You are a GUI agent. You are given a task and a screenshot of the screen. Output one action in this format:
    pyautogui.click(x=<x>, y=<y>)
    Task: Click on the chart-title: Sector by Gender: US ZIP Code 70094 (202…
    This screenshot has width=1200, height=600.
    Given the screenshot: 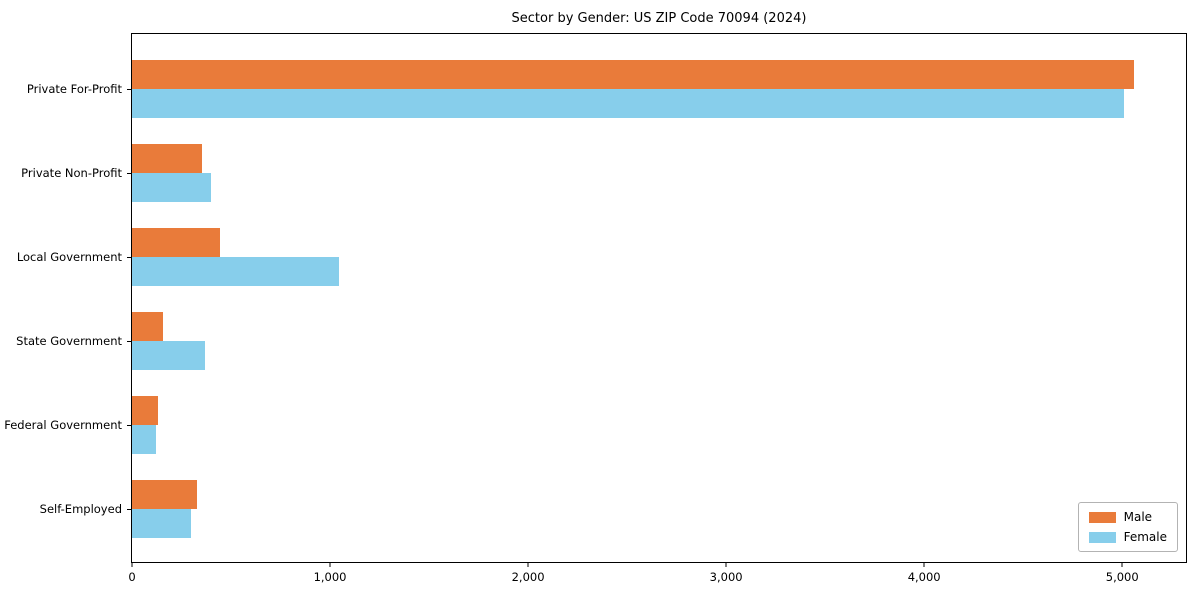 What is the action you would take?
    pyautogui.click(x=659, y=18)
    